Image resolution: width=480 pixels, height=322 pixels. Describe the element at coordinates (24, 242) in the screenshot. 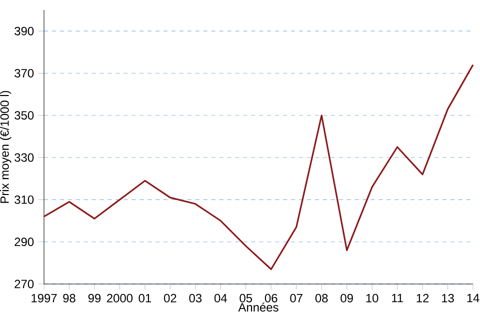

I see `y-tick-label: 290` at that location.